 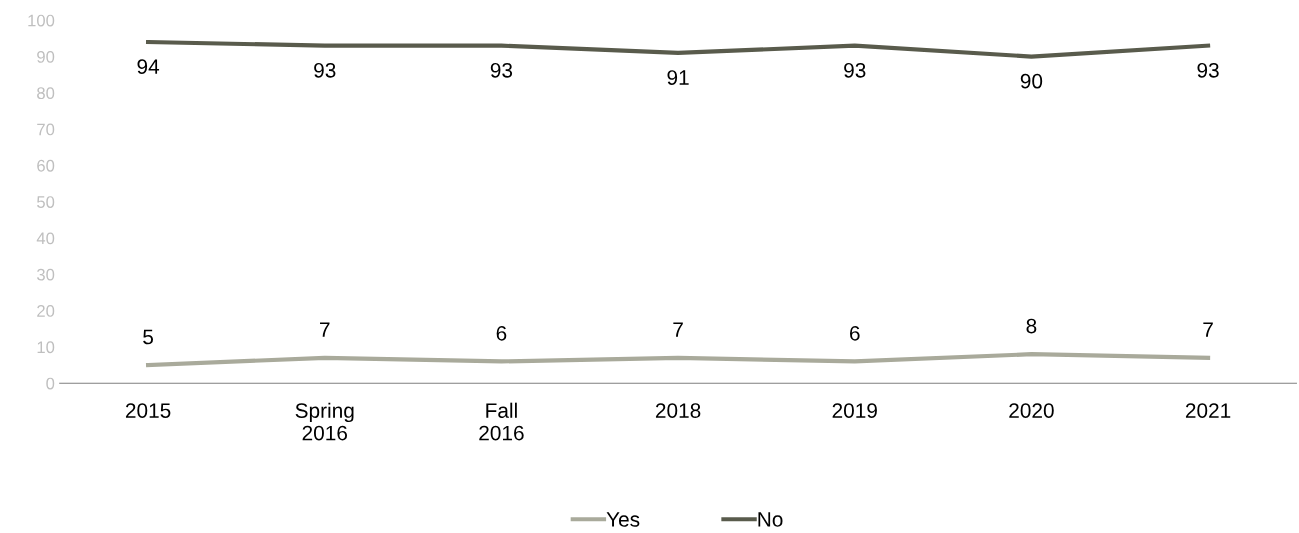 I want to click on x-tick-label: 2018, so click(x=678, y=410).